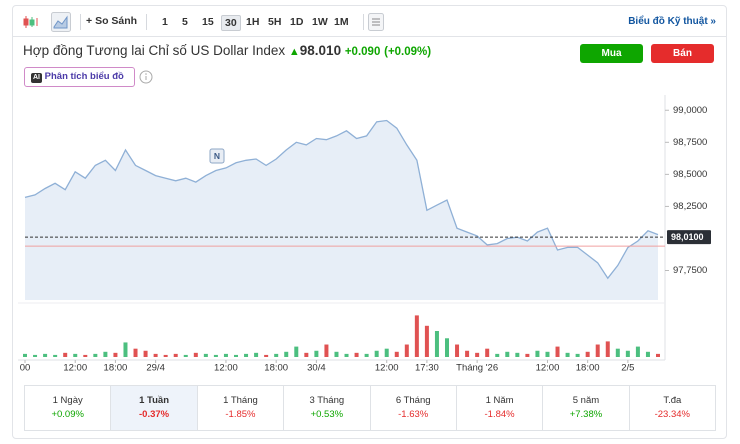 The height and width of the screenshot is (444, 740). I want to click on period-change: +0.09%, so click(67, 414).